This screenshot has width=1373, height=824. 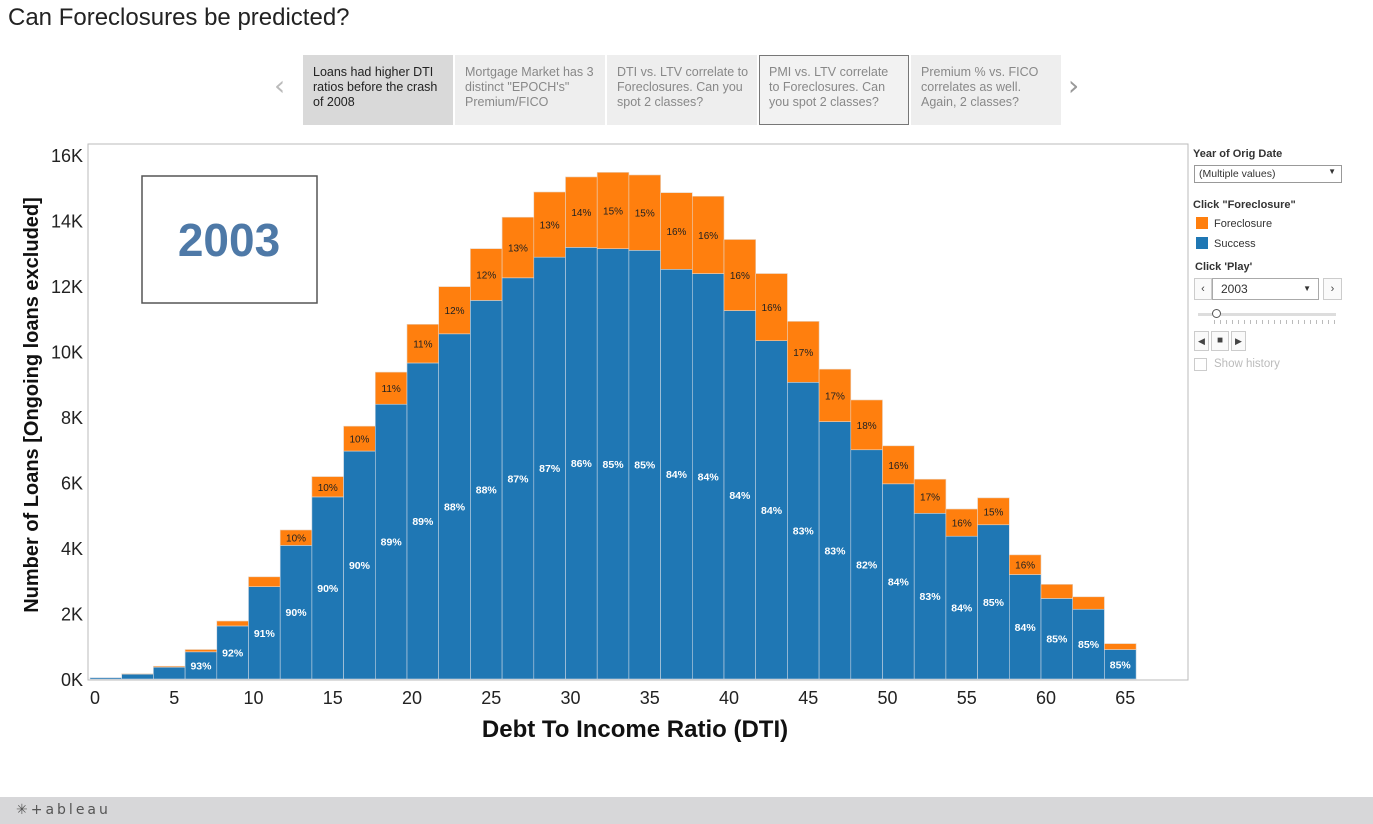 I want to click on bar-label-foreclosure: 12%, so click(x=486, y=276).